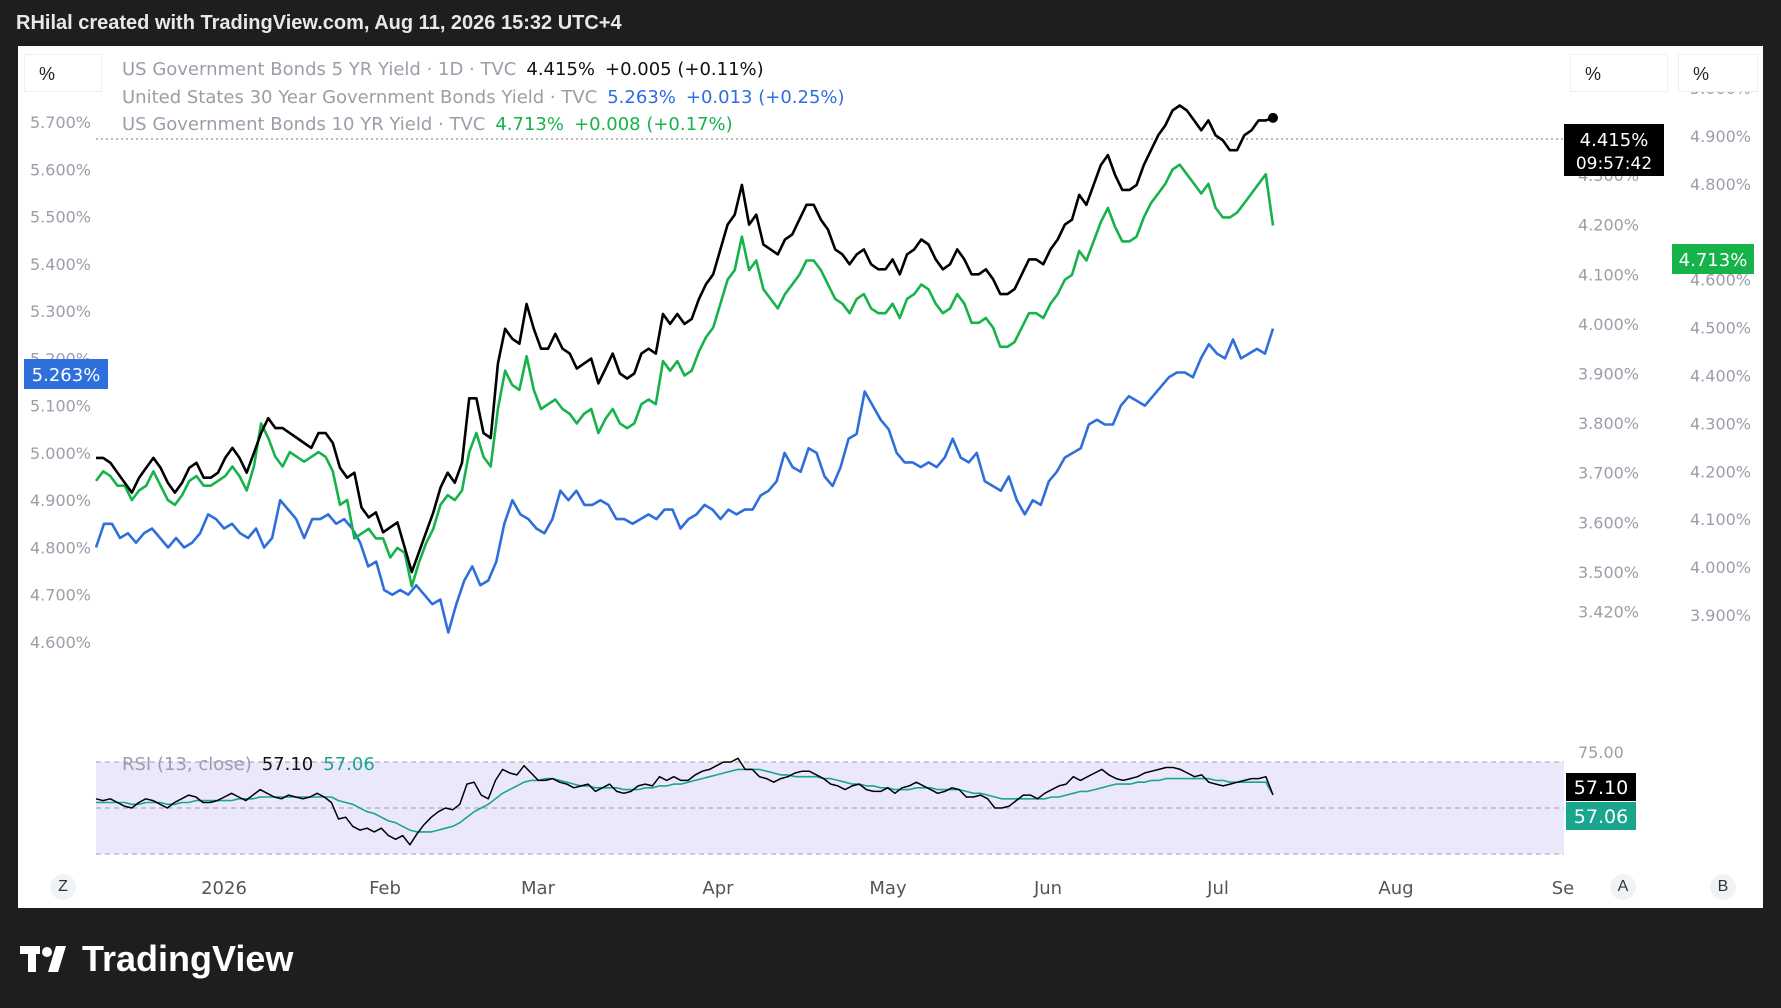 This screenshot has height=1008, width=1781. Describe the element at coordinates (60, 548) in the screenshot. I see `y-tick-left-9: 4.800%` at that location.